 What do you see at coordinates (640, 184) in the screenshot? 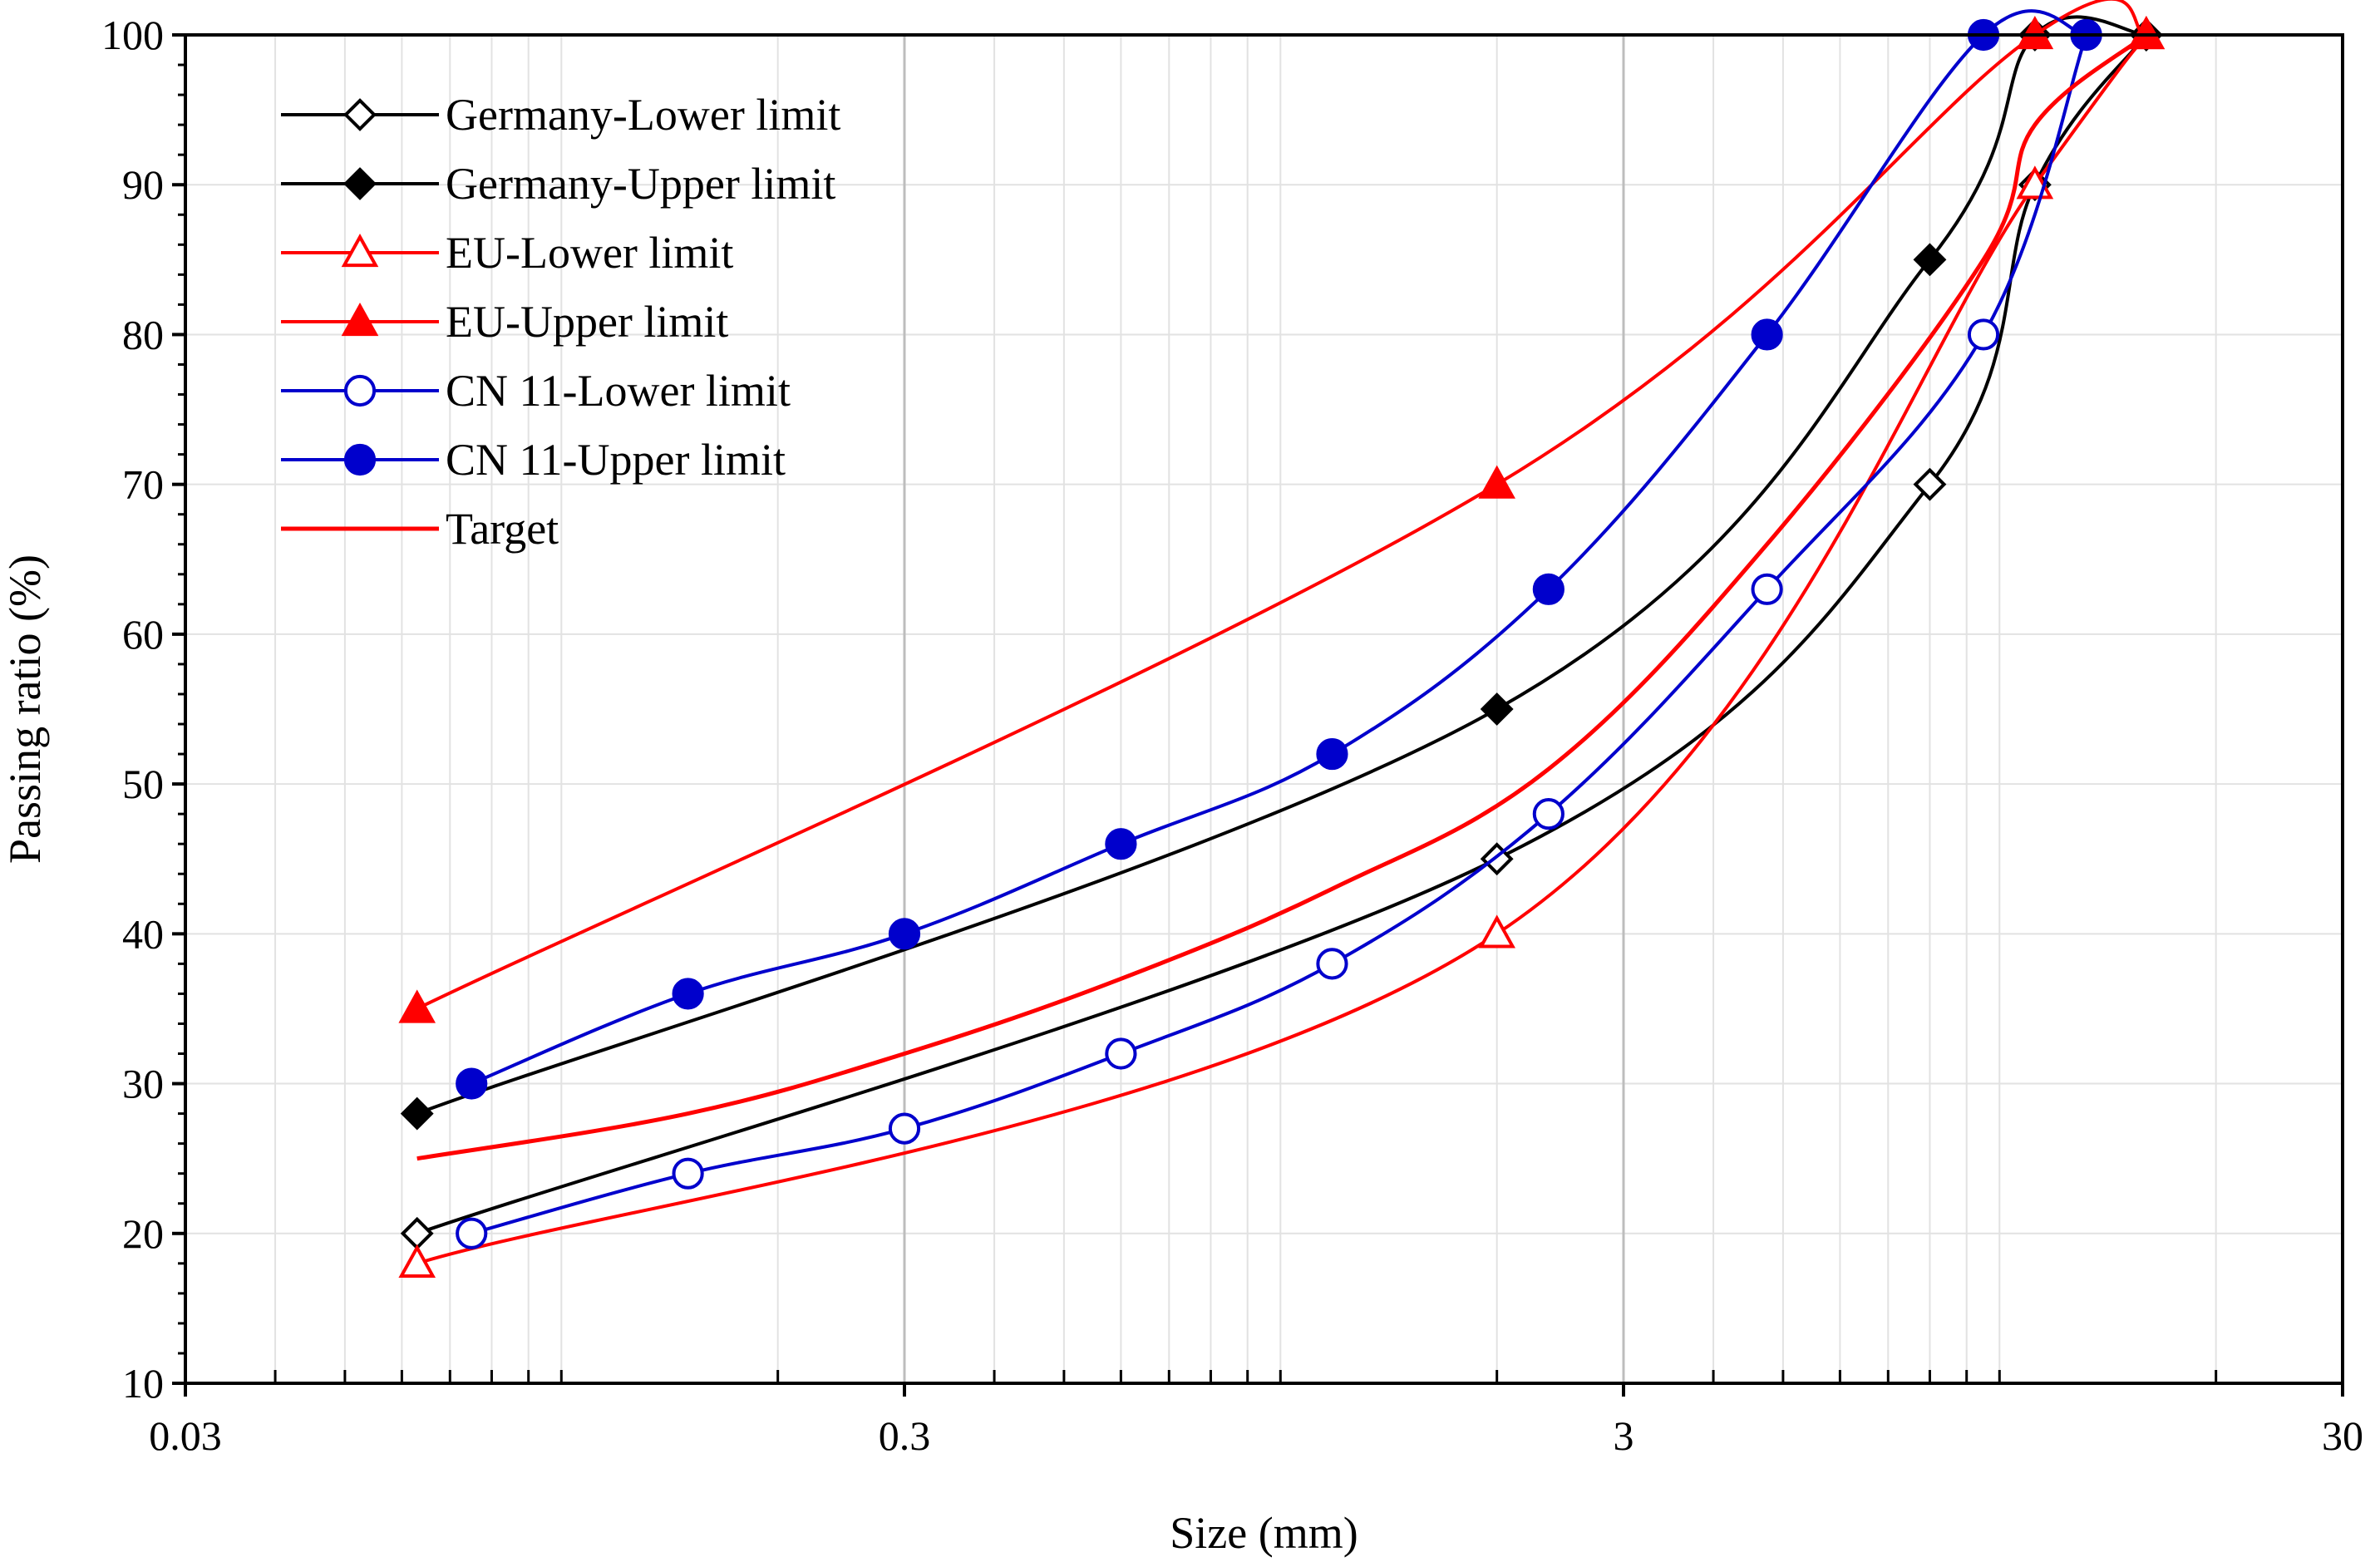
I see `legend-label: Germany-Upper limit` at bounding box center [640, 184].